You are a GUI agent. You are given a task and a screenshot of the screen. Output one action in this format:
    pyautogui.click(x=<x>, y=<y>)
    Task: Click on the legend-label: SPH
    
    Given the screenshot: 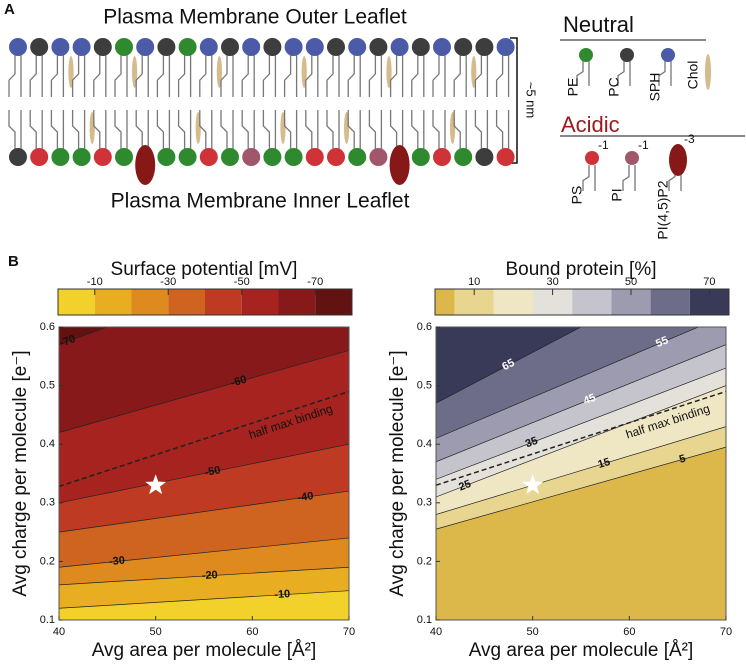 What is the action you would take?
    pyautogui.click(x=655, y=87)
    